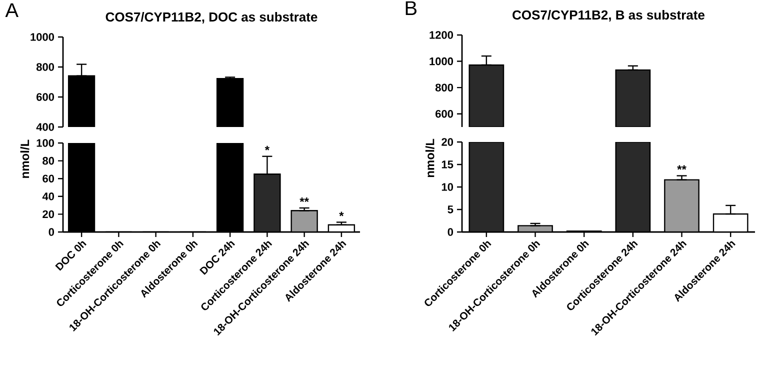 The image size is (762, 383). Describe the element at coordinates (608, 16) in the screenshot. I see `chart-title: COS7/CYP11B2, B as substrate` at that location.